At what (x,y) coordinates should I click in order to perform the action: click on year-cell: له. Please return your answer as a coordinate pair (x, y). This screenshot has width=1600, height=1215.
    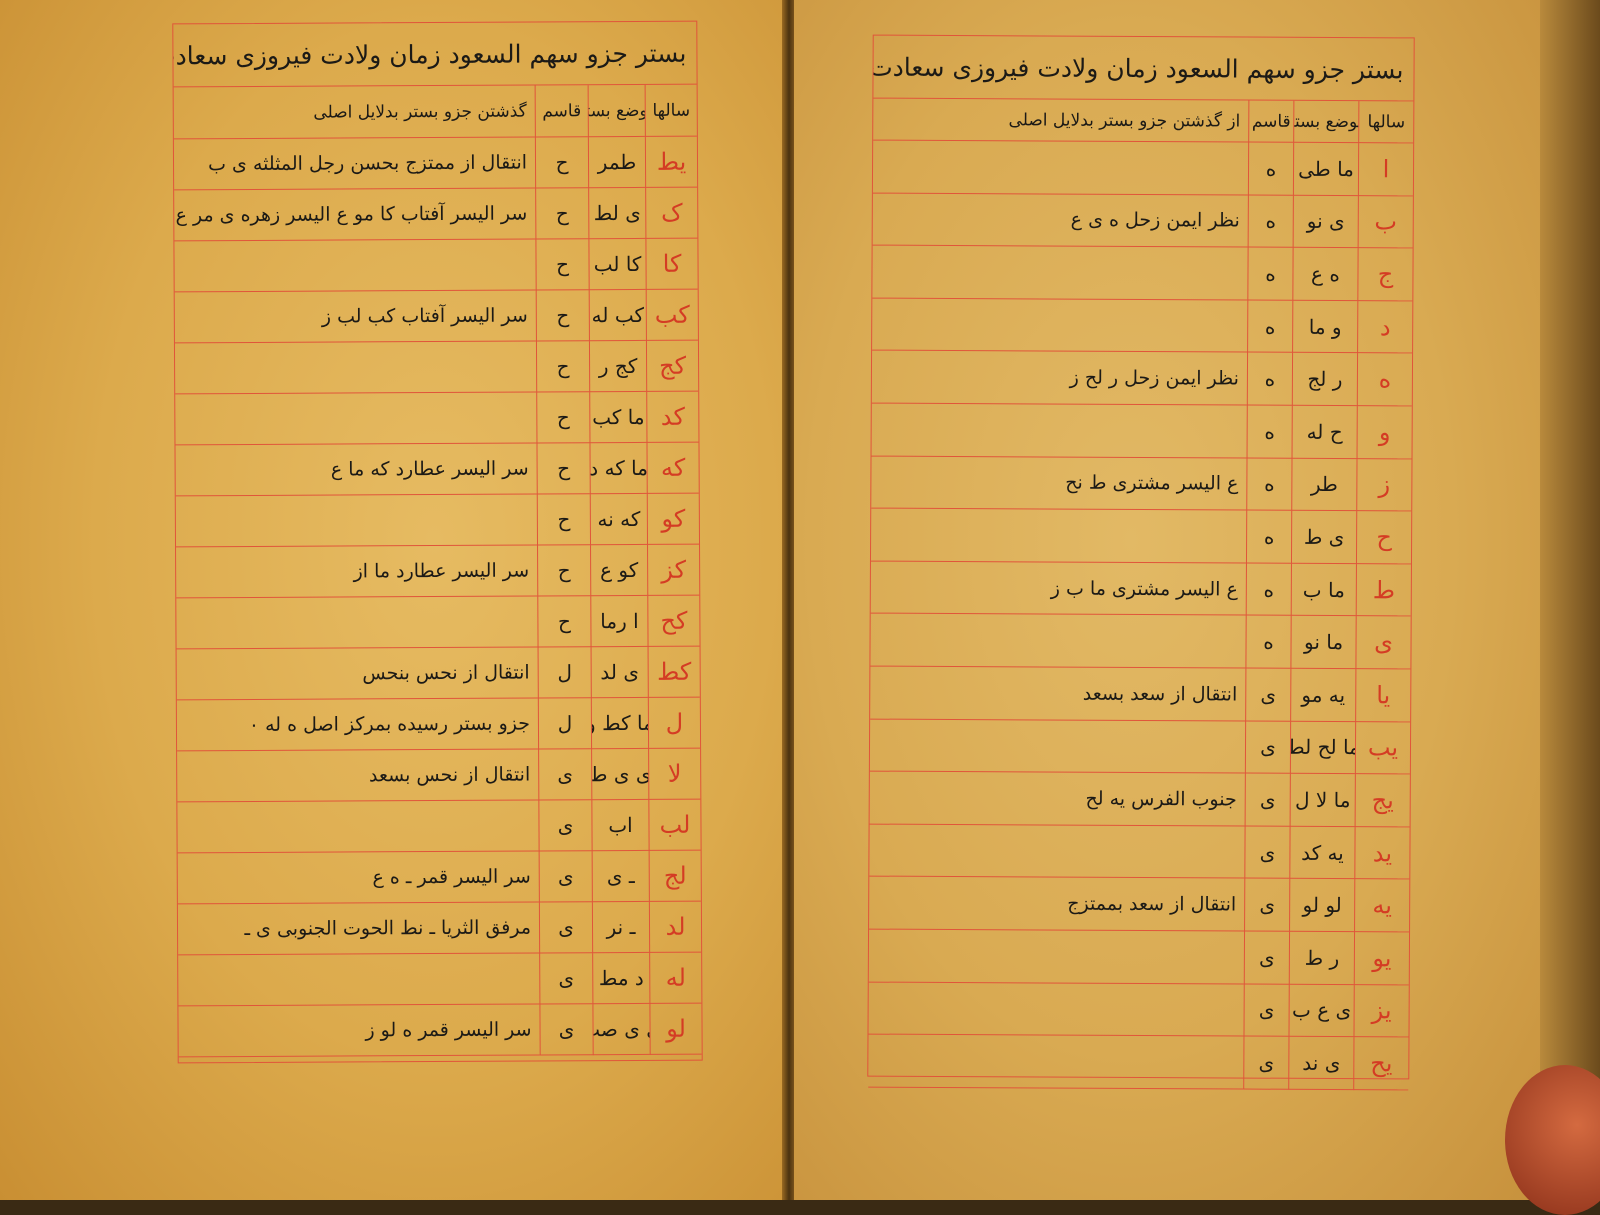
    Looking at the image, I should click on (675, 978).